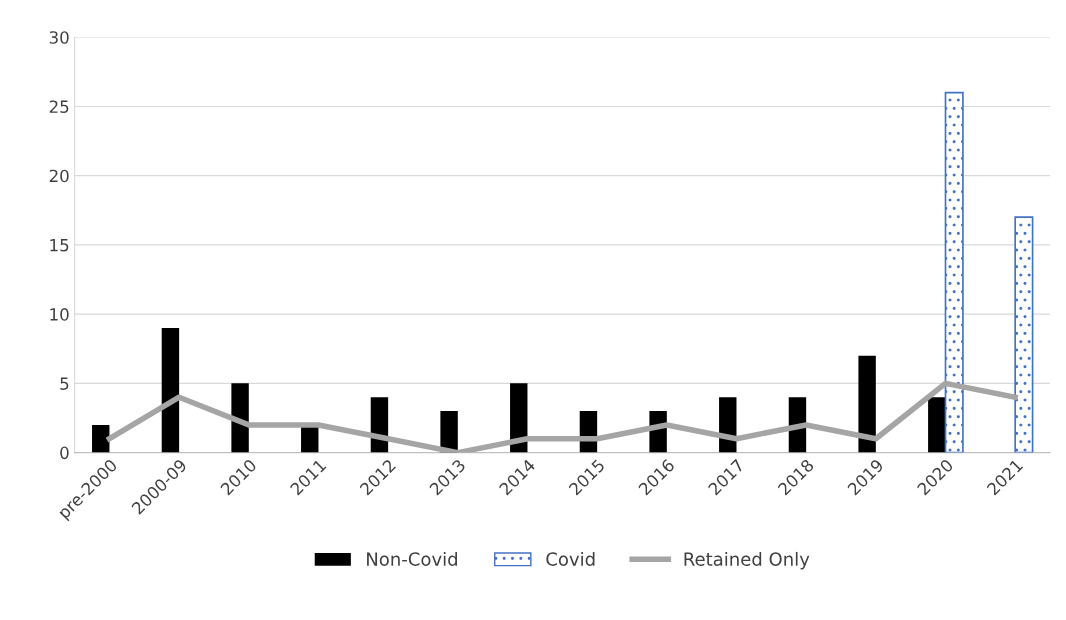  What do you see at coordinates (570, 558) in the screenshot?
I see `legend-label: Covid` at bounding box center [570, 558].